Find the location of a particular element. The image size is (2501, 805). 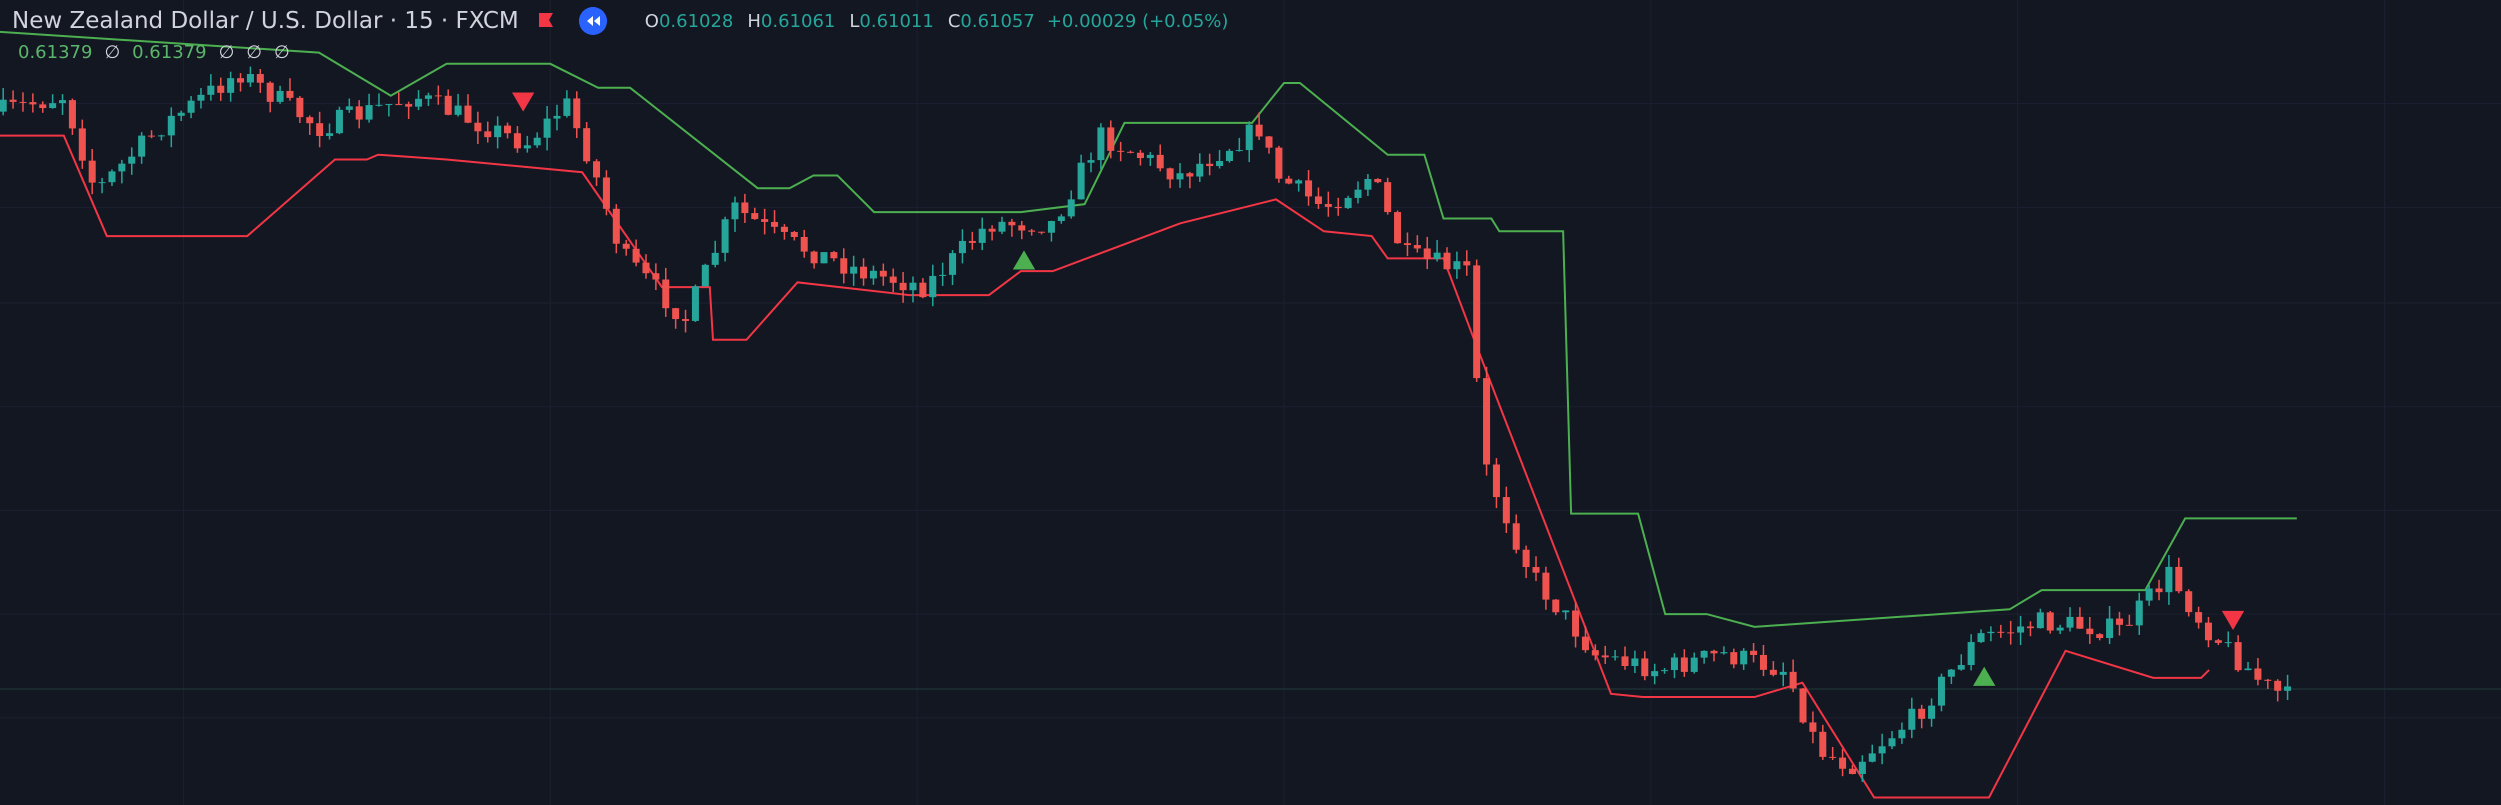

indicator-values: 0.61379 ∅ 0.61379 ∅ ∅ ∅ is located at coordinates (154, 52).